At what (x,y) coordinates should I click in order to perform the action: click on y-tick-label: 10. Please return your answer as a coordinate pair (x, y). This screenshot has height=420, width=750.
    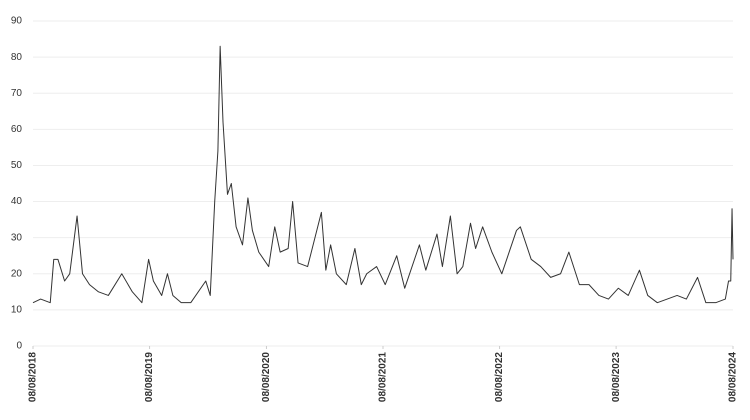
    Looking at the image, I should click on (17, 310).